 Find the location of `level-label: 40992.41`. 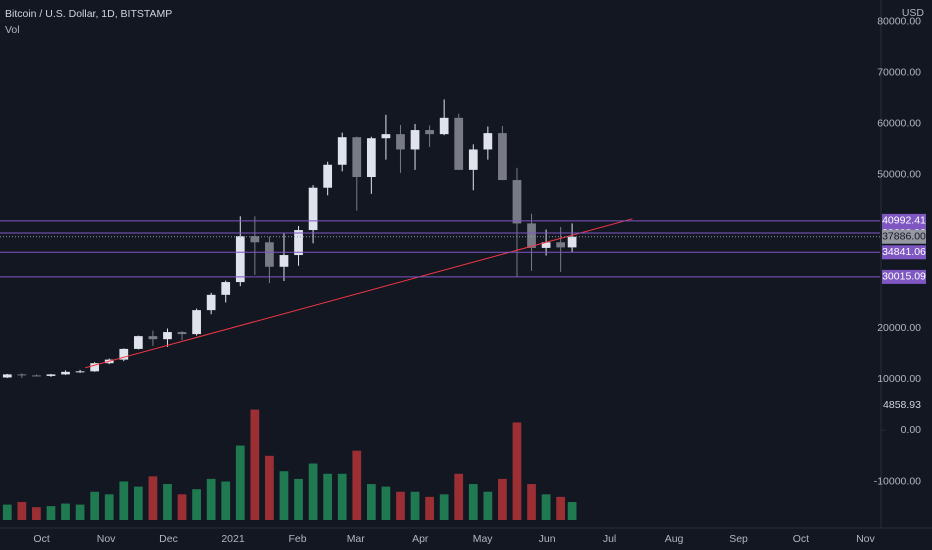

level-label: 40992.41 is located at coordinates (904, 221).